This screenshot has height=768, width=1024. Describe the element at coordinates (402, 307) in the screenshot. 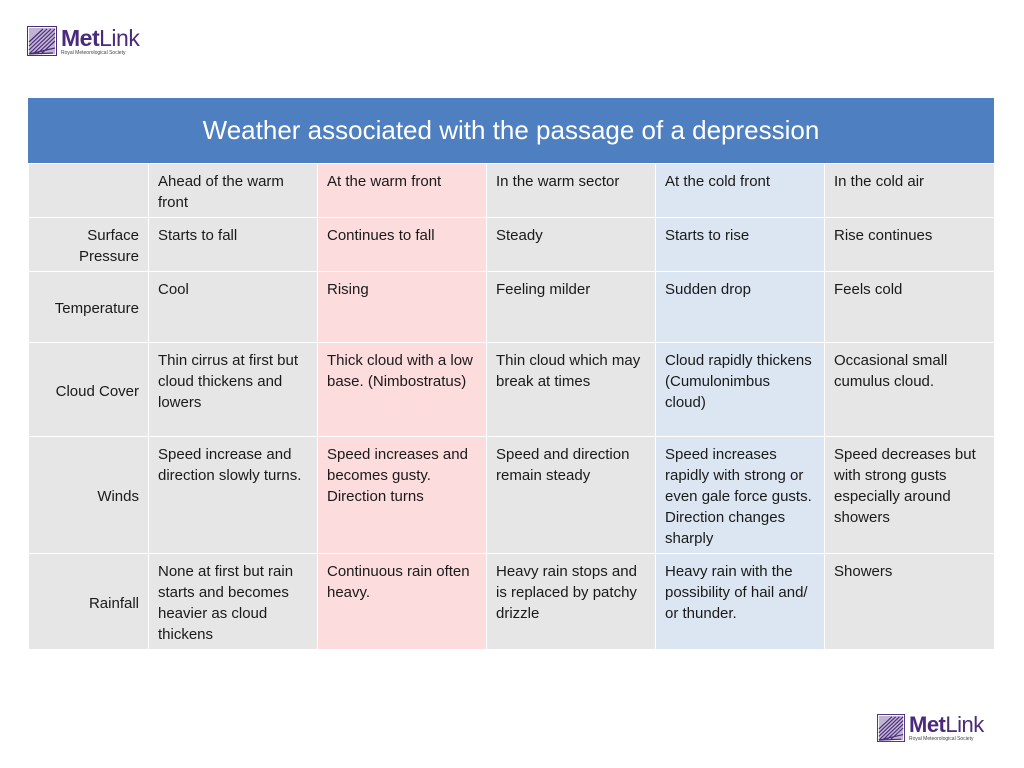

I see `table-cell: Rising` at that location.